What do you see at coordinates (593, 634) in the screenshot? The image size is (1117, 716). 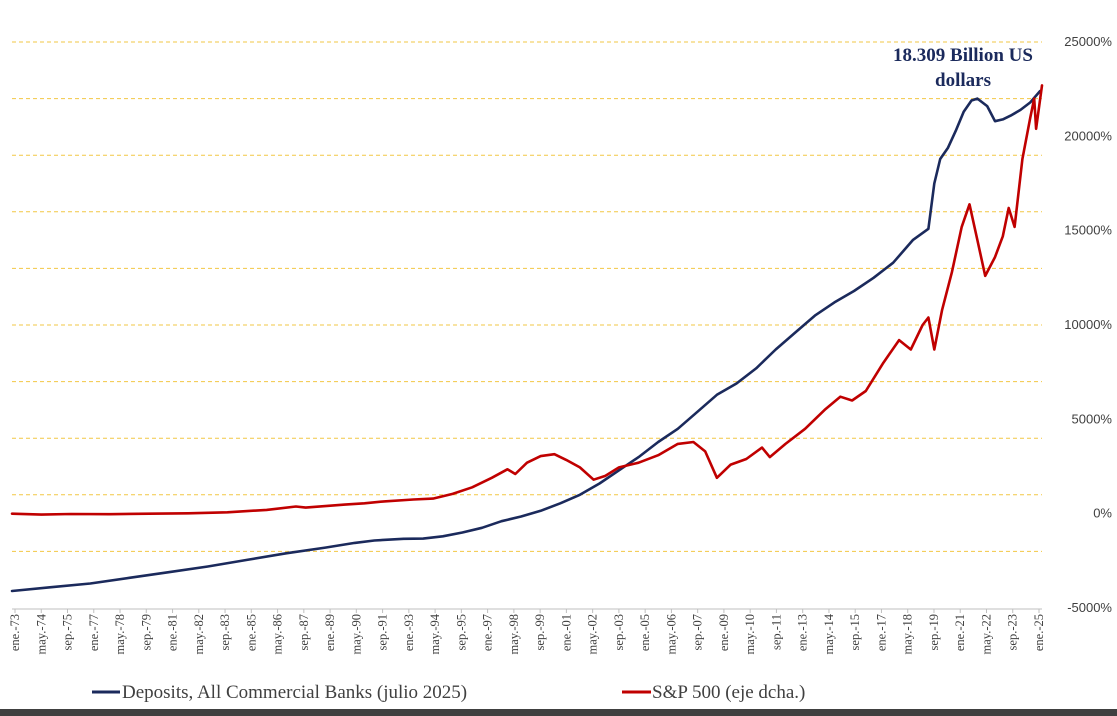 I see `x-tick-label-22: may.-02` at bounding box center [593, 634].